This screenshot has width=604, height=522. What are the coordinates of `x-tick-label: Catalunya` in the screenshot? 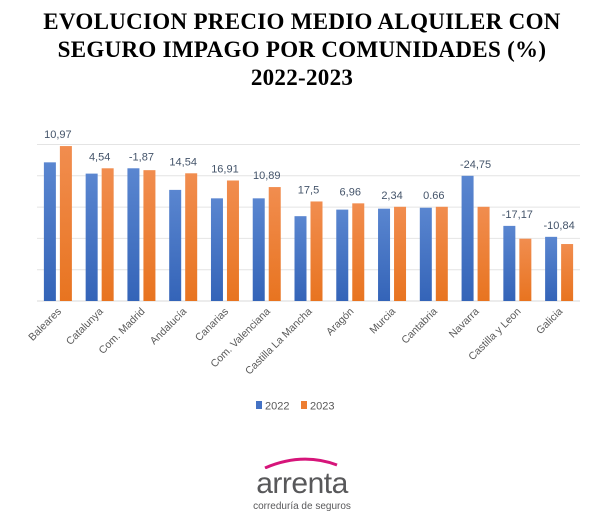 It's located at (85, 327).